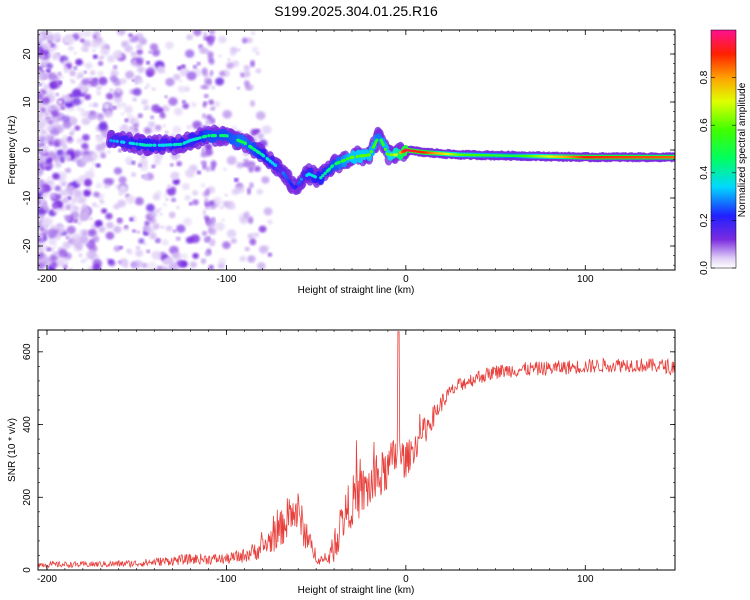 The image size is (750, 600). Describe the element at coordinates (390, 160) in the screenshot. I see `spectrogram-ridge-layer` at that location.